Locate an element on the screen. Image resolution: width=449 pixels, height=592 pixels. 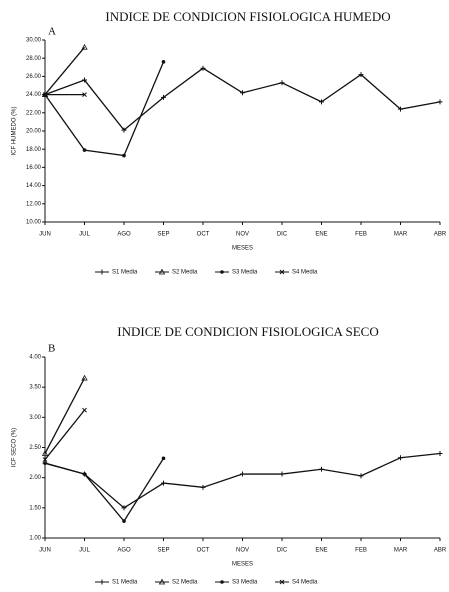
y-axis-label: ICF SECO (%) is located at coordinates (15, 447).